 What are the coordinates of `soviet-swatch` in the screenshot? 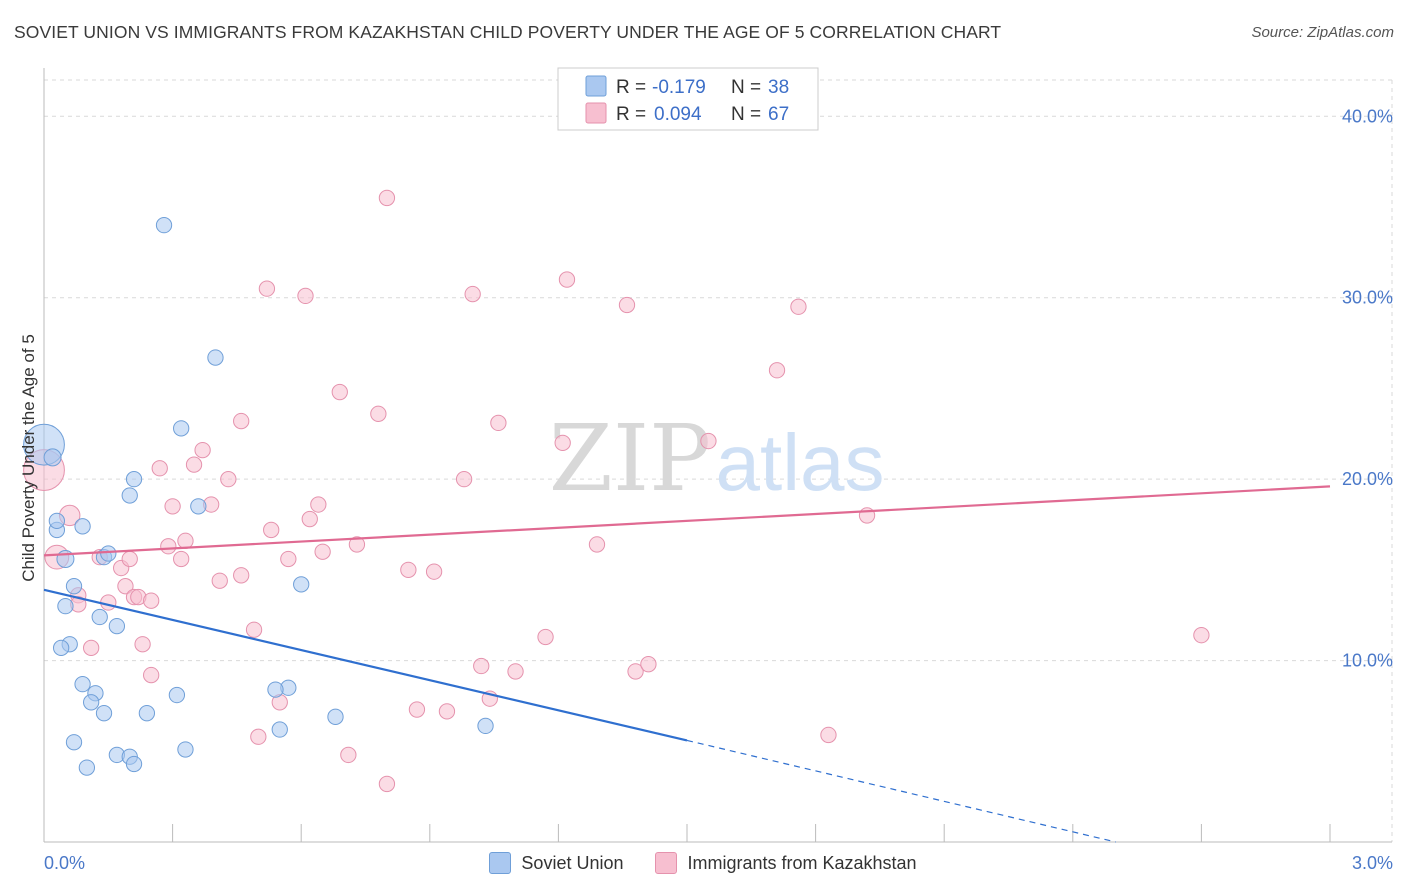 It's located at (500, 863).